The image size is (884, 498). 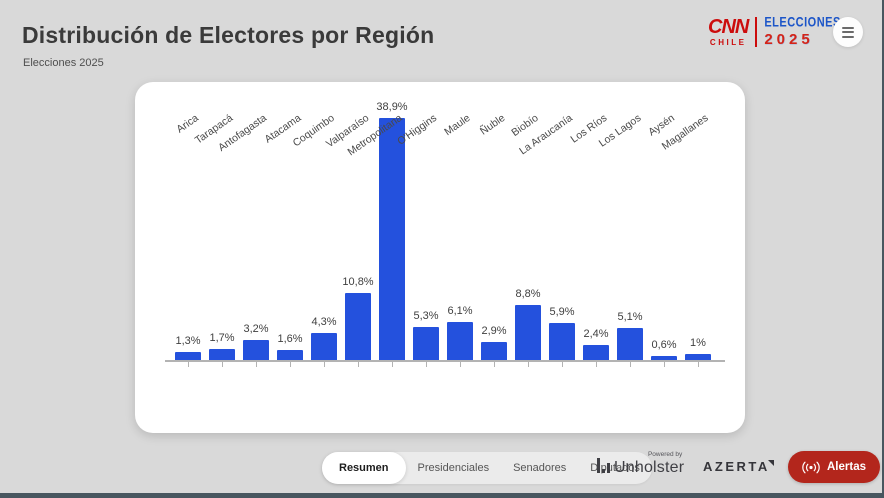 I want to click on bar-value-label: 1,6%, so click(x=290, y=339).